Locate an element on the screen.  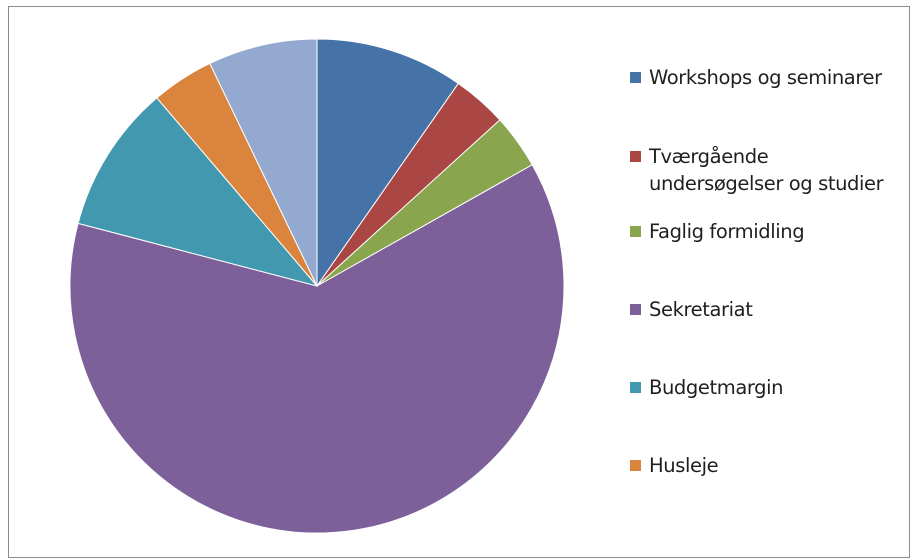
legend-item-budgetmargin: Budgetmargin is located at coordinates (707, 387).